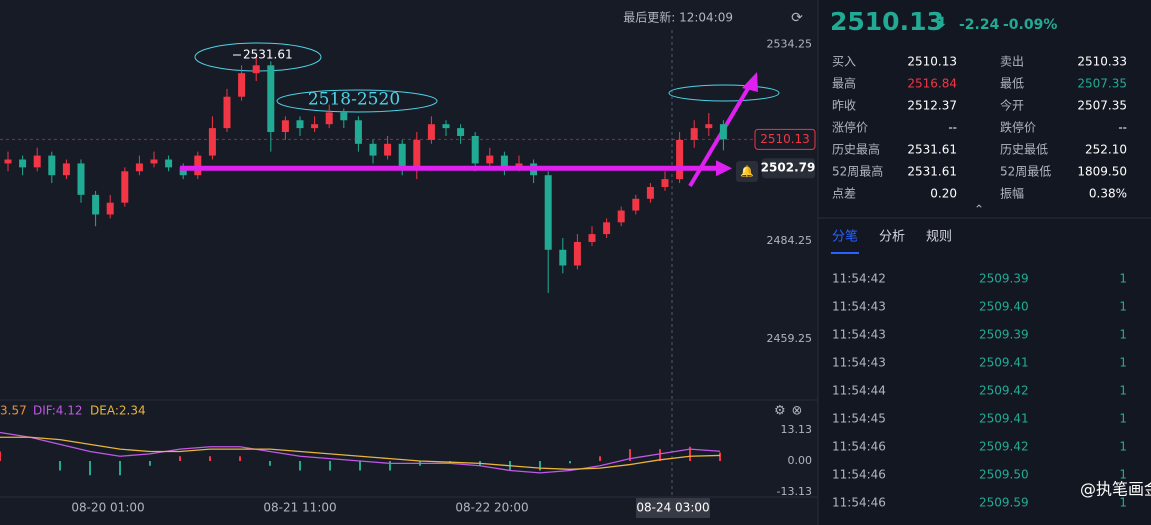 Image resolution: width=1151 pixels, height=525 pixels. Describe the element at coordinates (939, 237) in the screenshot. I see `tab: 规则` at that location.